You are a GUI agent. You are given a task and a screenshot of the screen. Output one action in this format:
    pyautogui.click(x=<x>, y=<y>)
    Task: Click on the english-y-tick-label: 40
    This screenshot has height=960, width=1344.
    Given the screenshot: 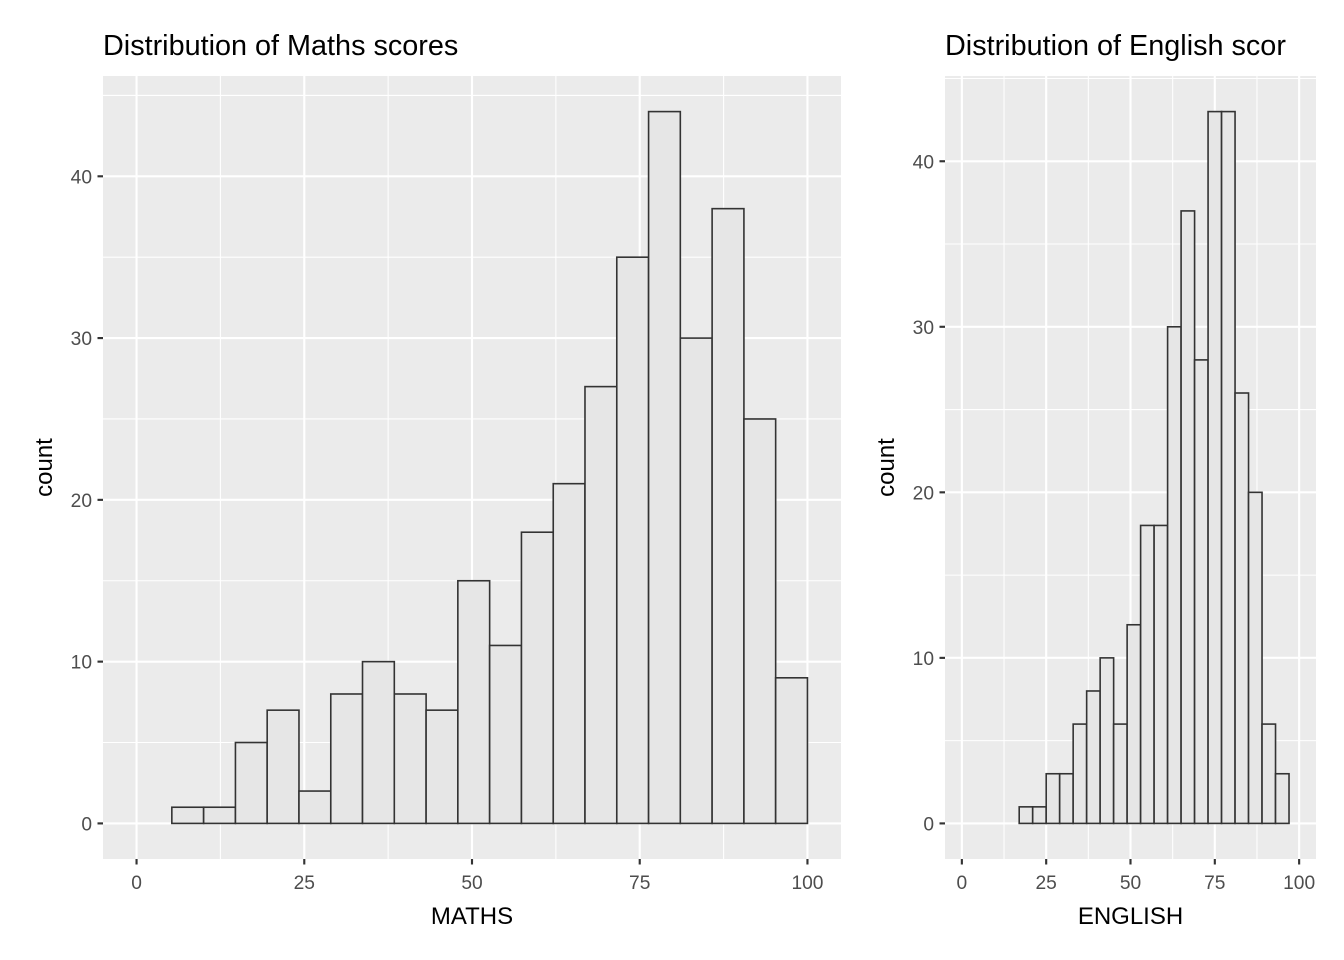 What is the action you would take?
    pyautogui.click(x=923, y=162)
    